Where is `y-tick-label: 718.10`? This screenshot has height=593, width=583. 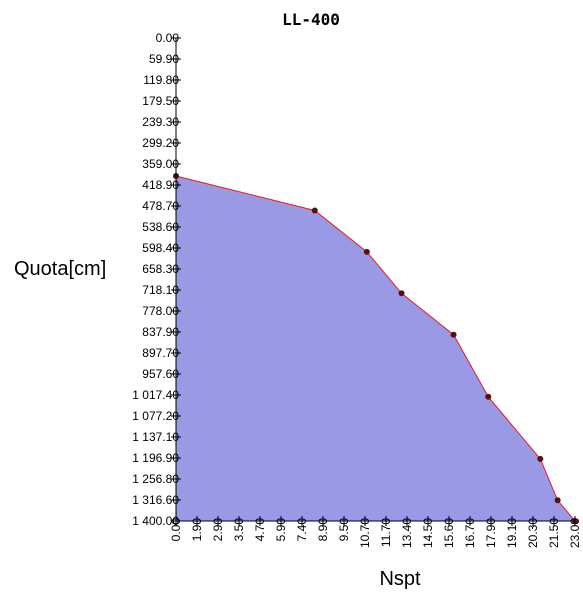
y-tick-label: 718.10 is located at coordinates (160, 290).